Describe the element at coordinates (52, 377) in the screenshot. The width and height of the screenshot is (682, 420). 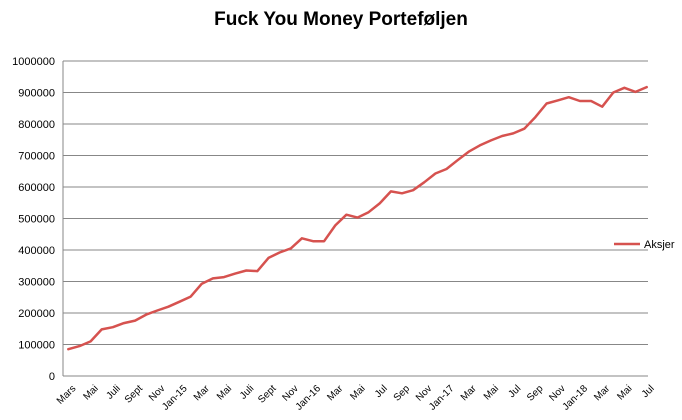
I see `y-tick-label: 0` at that location.